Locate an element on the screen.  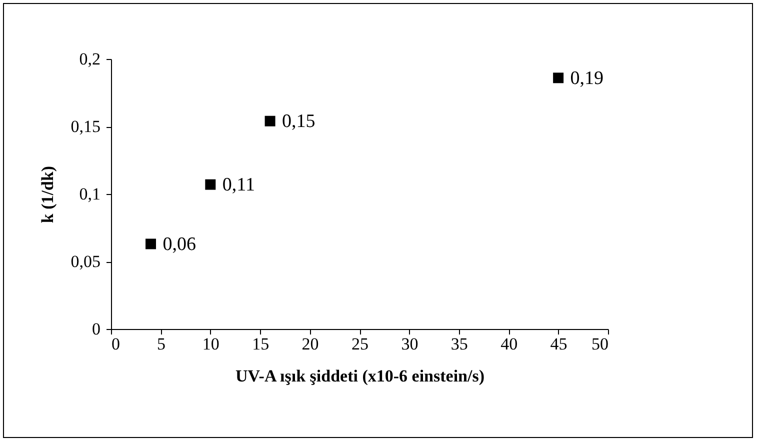
x-tick-label: 10 is located at coordinates (211, 344).